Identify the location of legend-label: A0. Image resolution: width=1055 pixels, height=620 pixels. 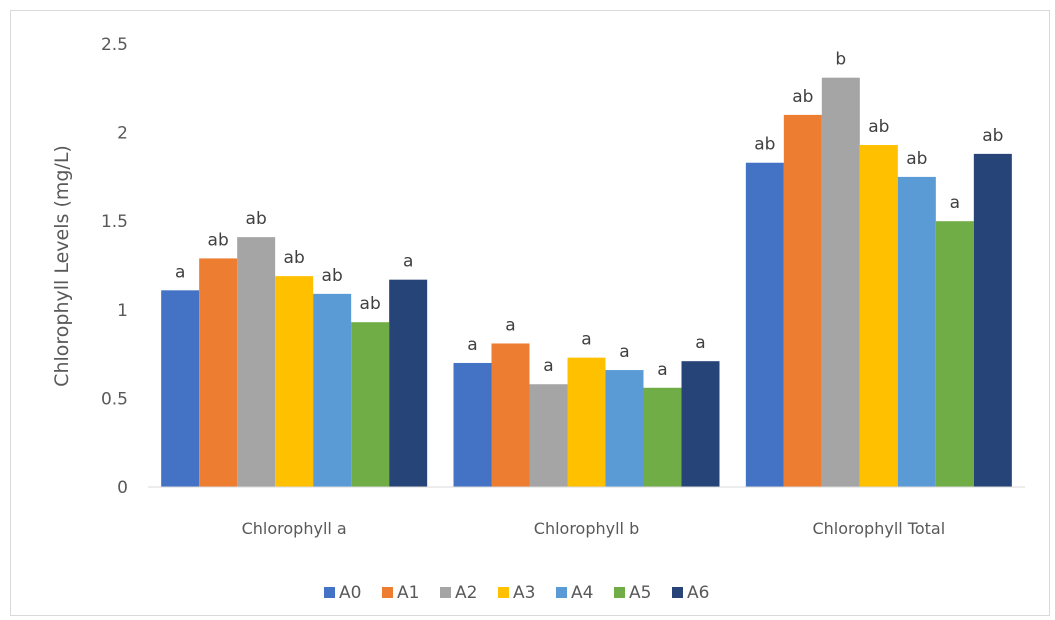
(350, 593).